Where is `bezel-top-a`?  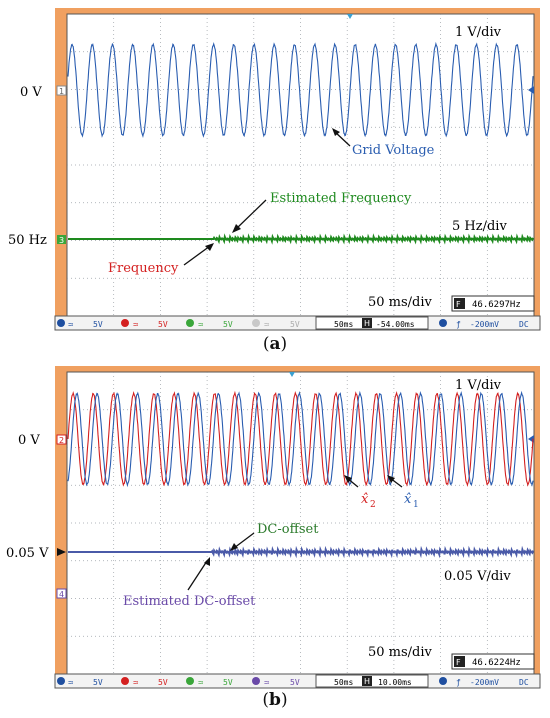 bezel-top-a is located at coordinates (297, 11).